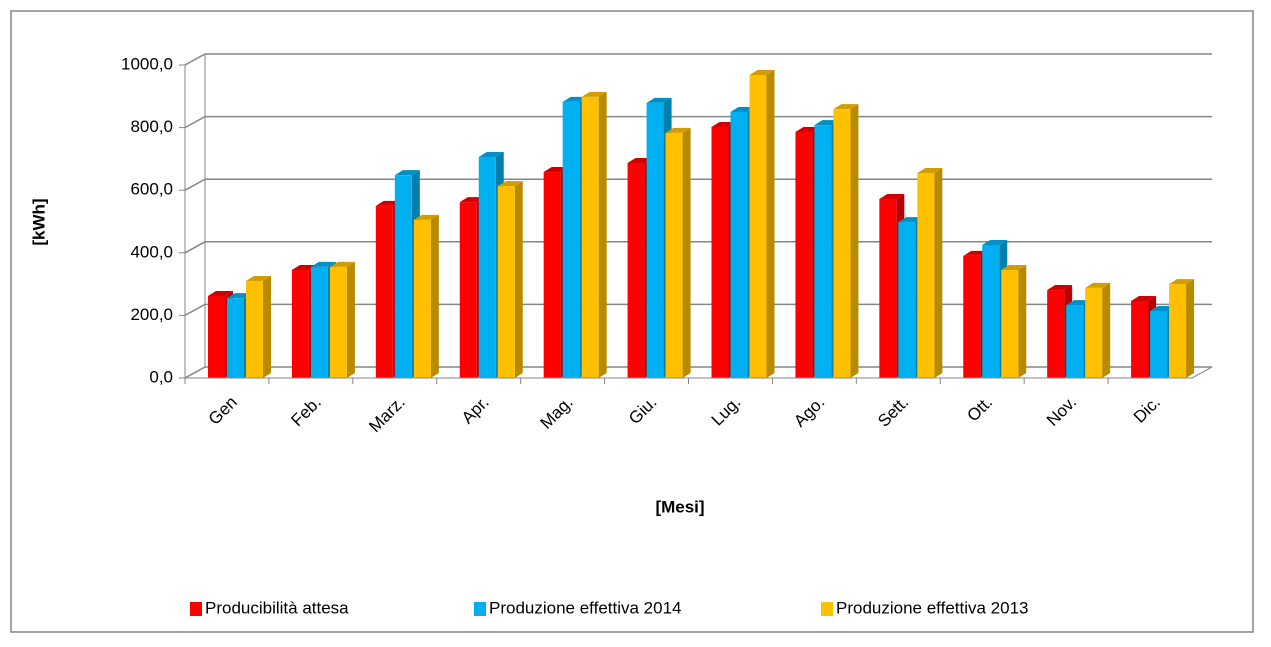 Image resolution: width=1271 pixels, height=647 pixels. What do you see at coordinates (679, 506) in the screenshot?
I see `x-axis-title: [Mesi]` at bounding box center [679, 506].